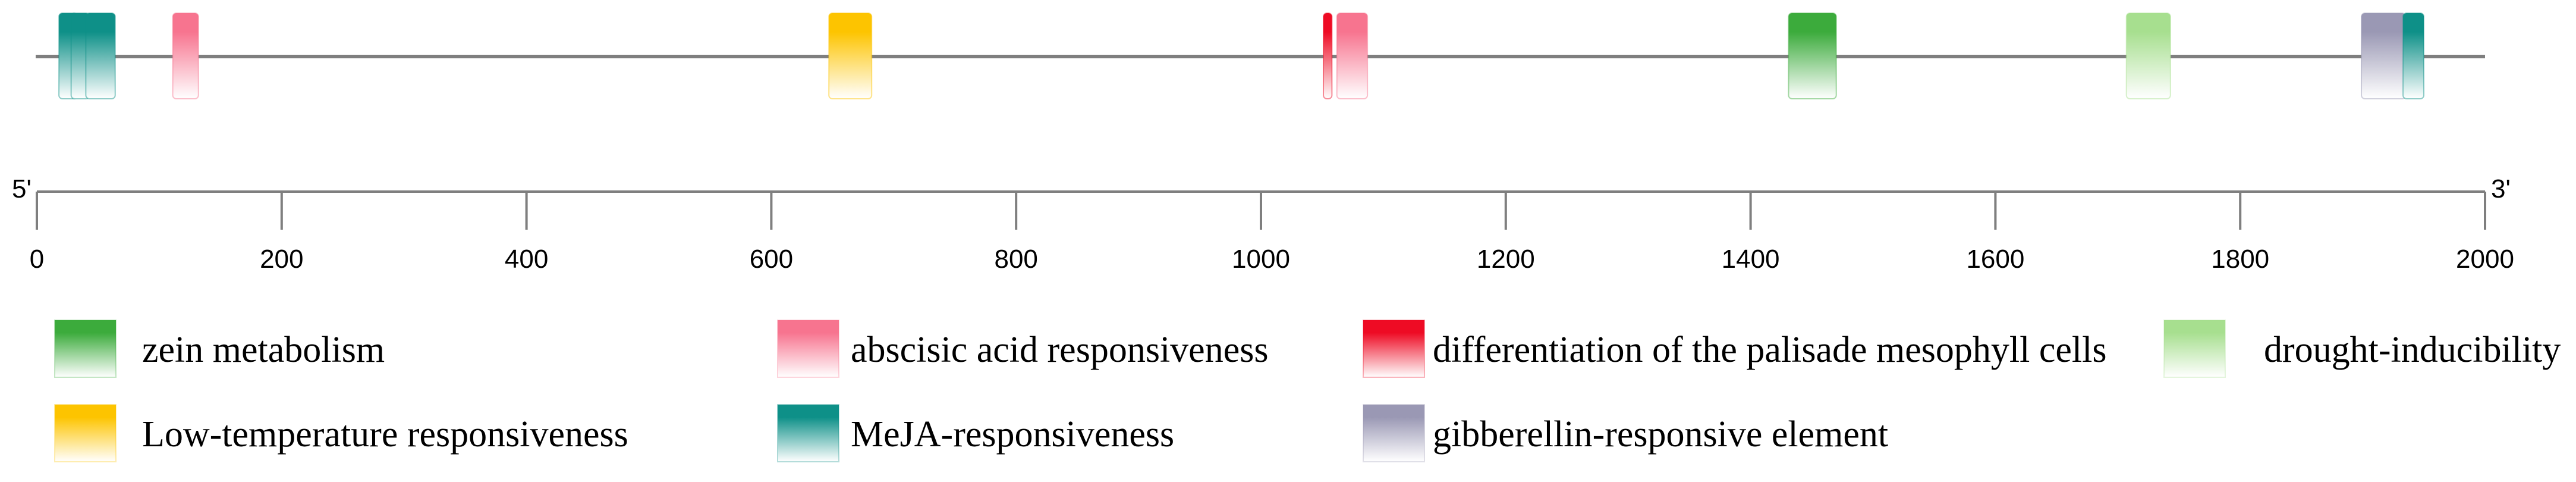 Image resolution: width=2576 pixels, height=482 pixels. Describe the element at coordinates (2412, 350) in the screenshot. I see `legend-label-drought: drought-inducibility` at that location.